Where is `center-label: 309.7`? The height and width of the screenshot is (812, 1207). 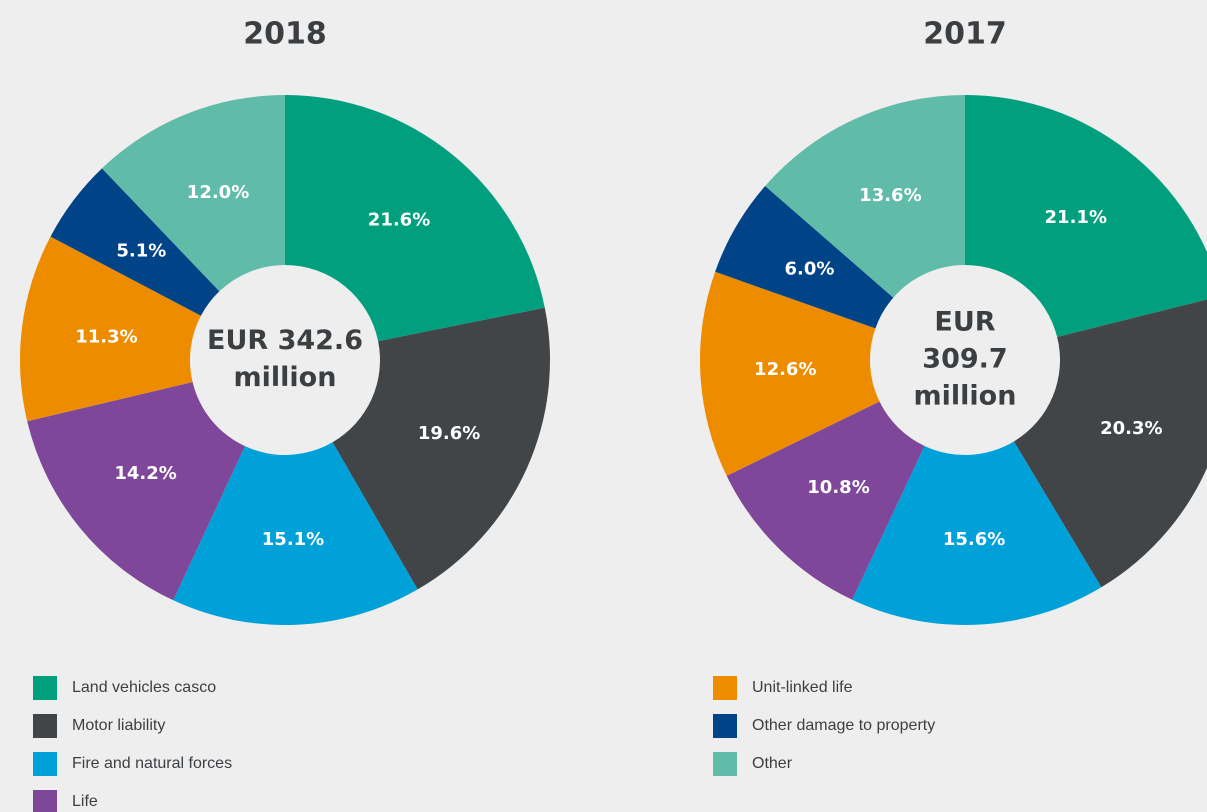
center-label: 309.7 is located at coordinates (964, 359).